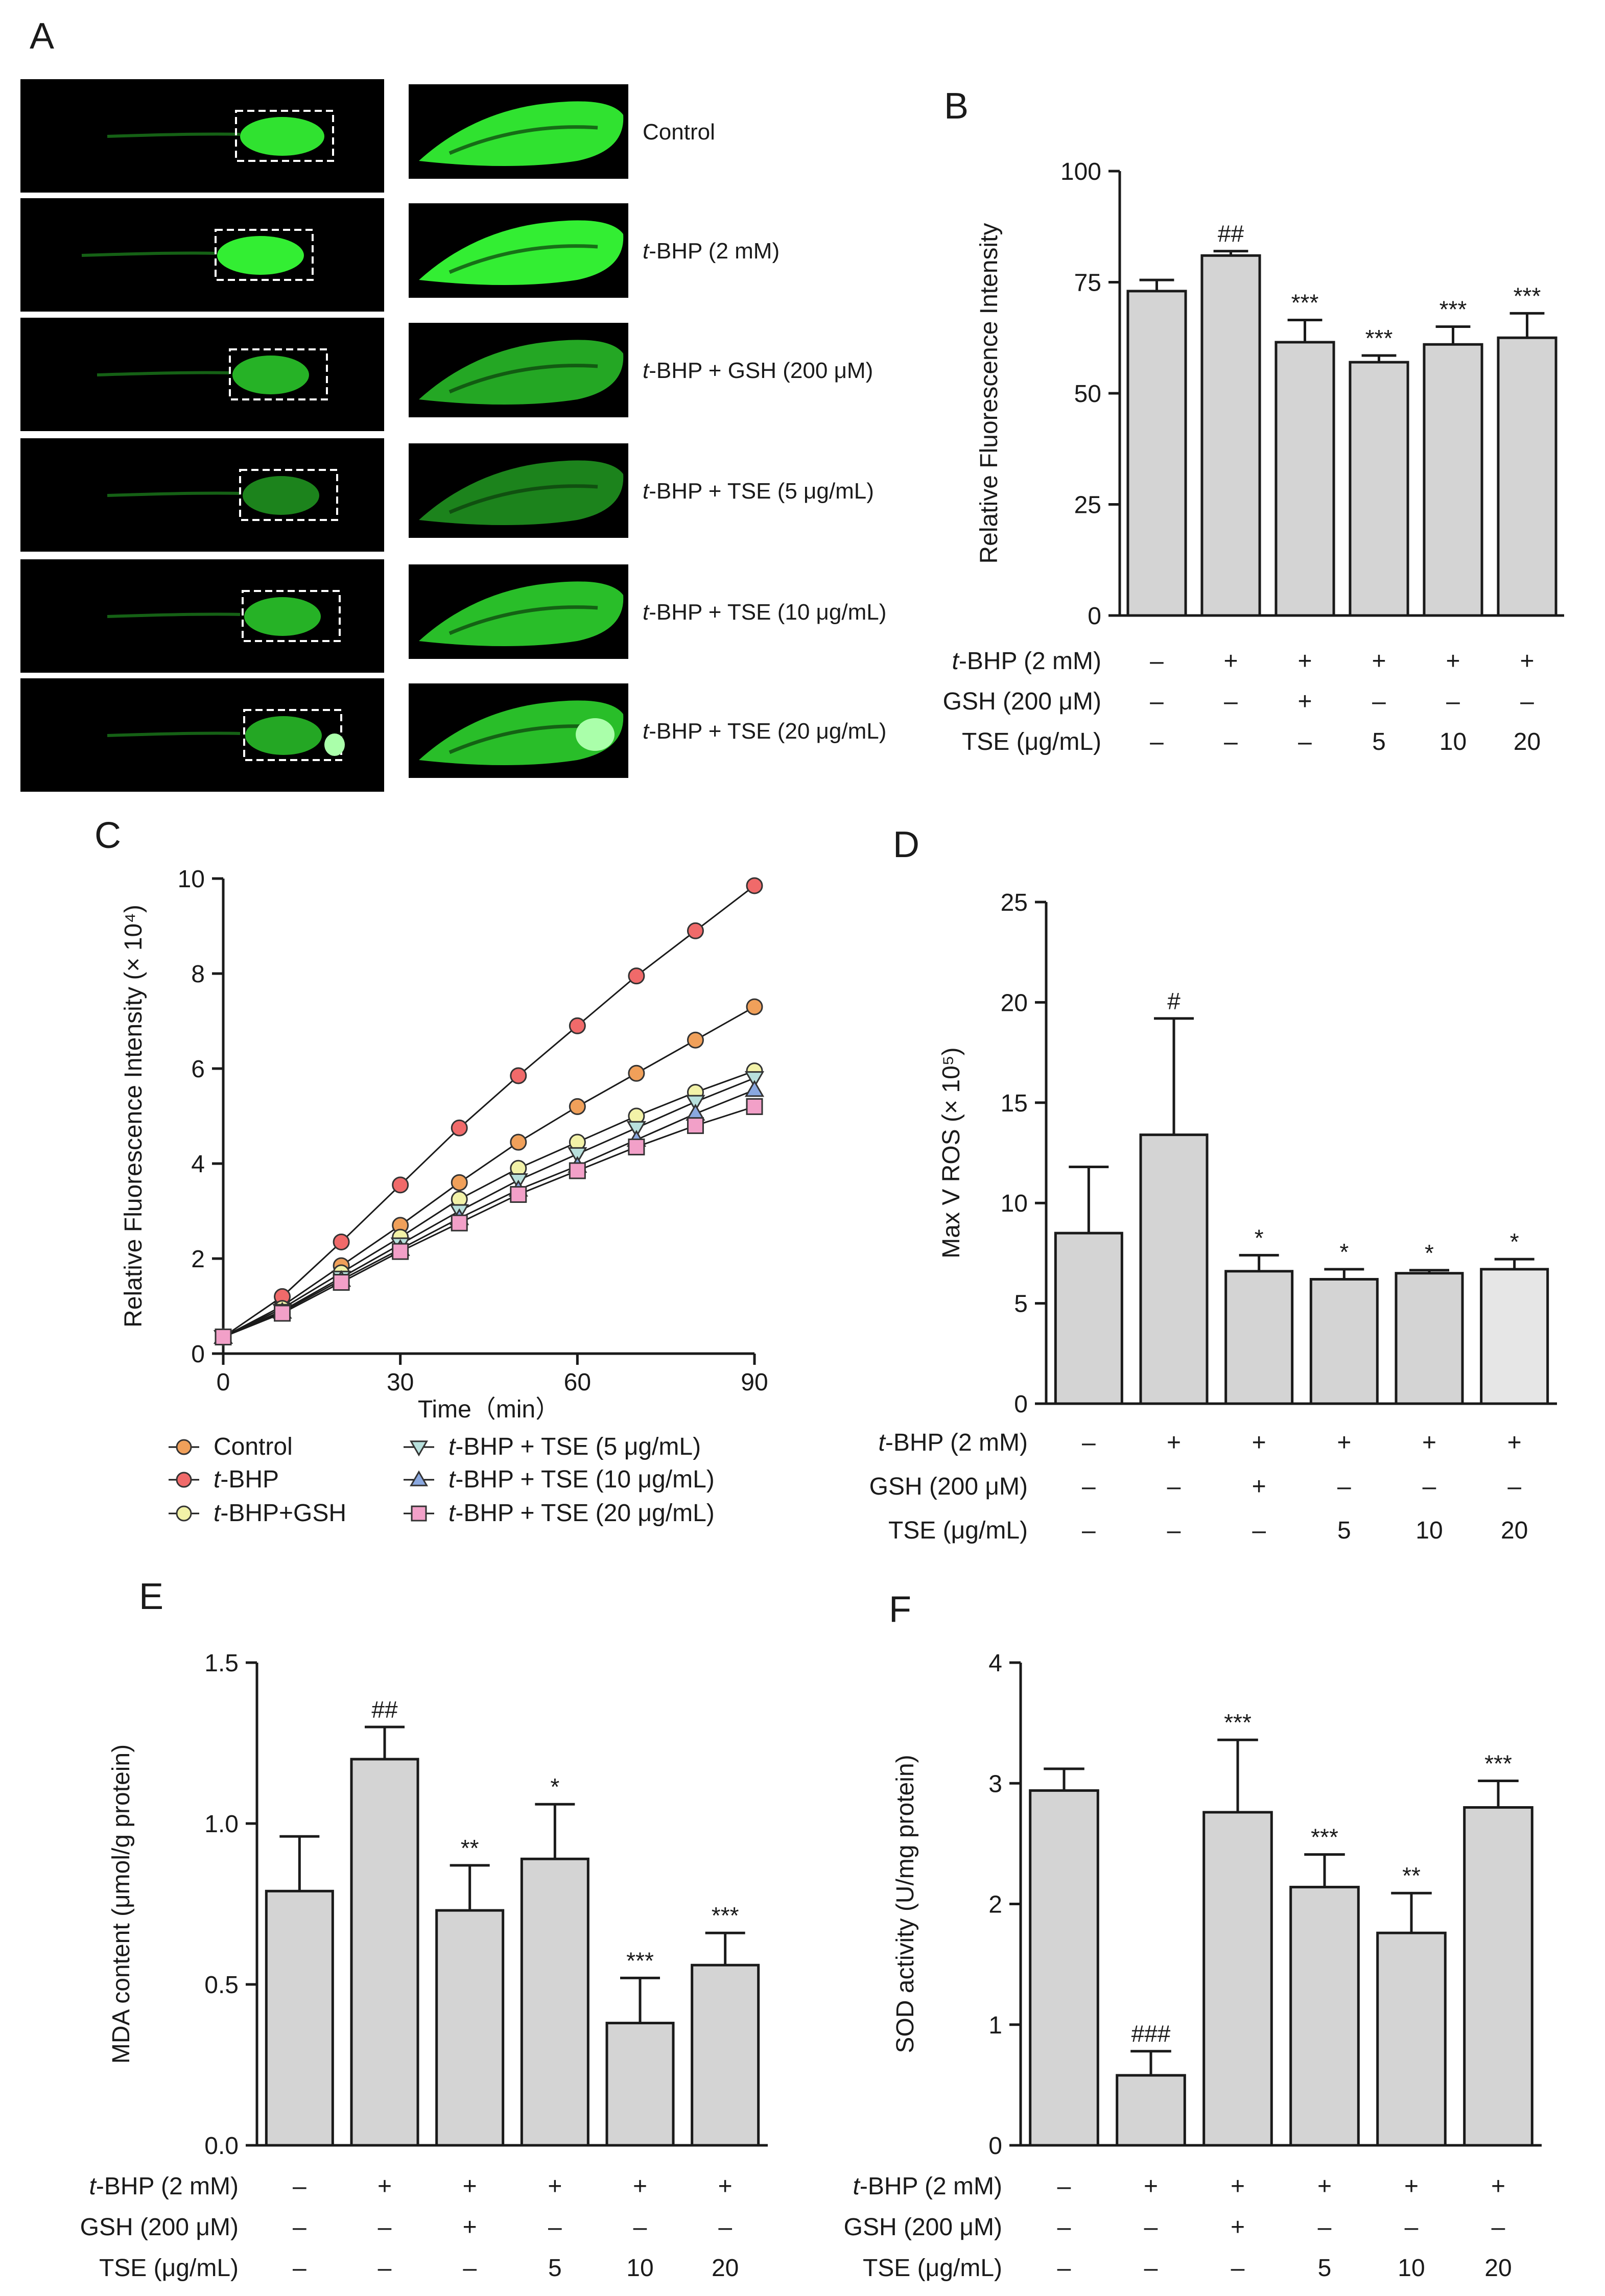 This screenshot has height=2296, width=1605. I want to click on condition-label: t-BHP (2 mM), so click(711, 251).